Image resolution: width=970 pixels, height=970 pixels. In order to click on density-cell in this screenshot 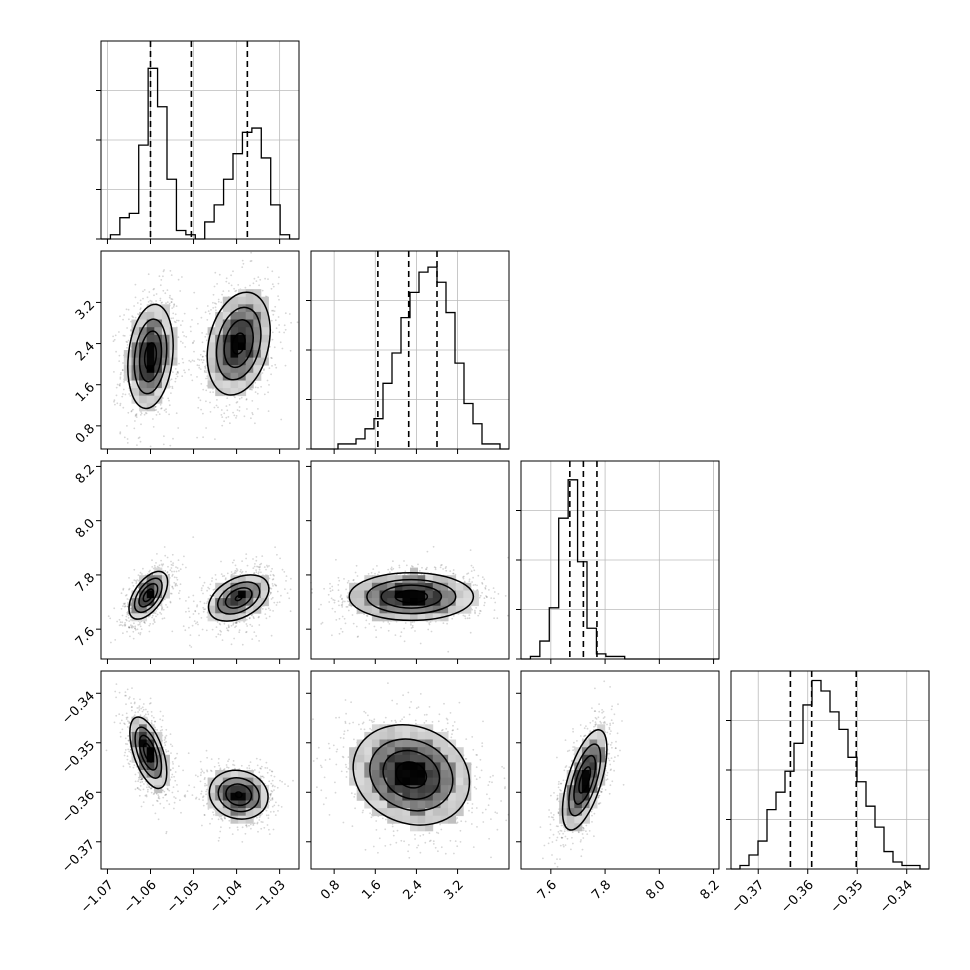, I will do `click(150, 338)`.